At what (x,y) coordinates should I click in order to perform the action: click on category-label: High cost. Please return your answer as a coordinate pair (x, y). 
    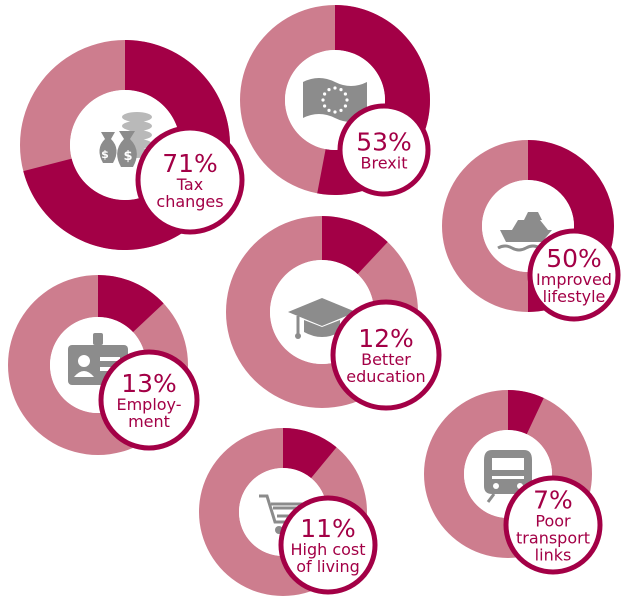
    Looking at the image, I should click on (327, 549).